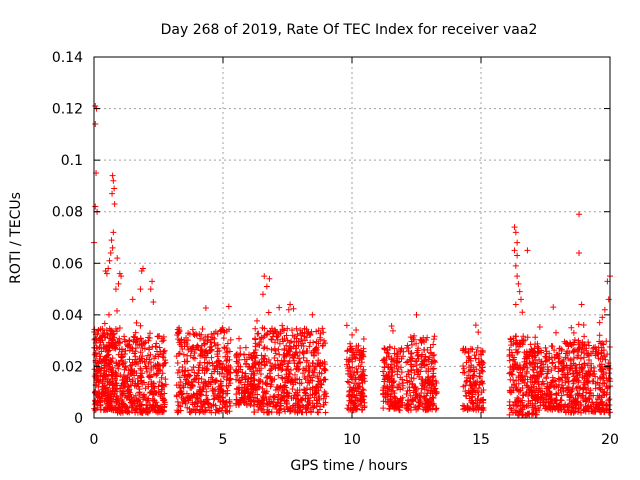  Describe the element at coordinates (352, 440) in the screenshot. I see `x-tick-label: 10` at that location.